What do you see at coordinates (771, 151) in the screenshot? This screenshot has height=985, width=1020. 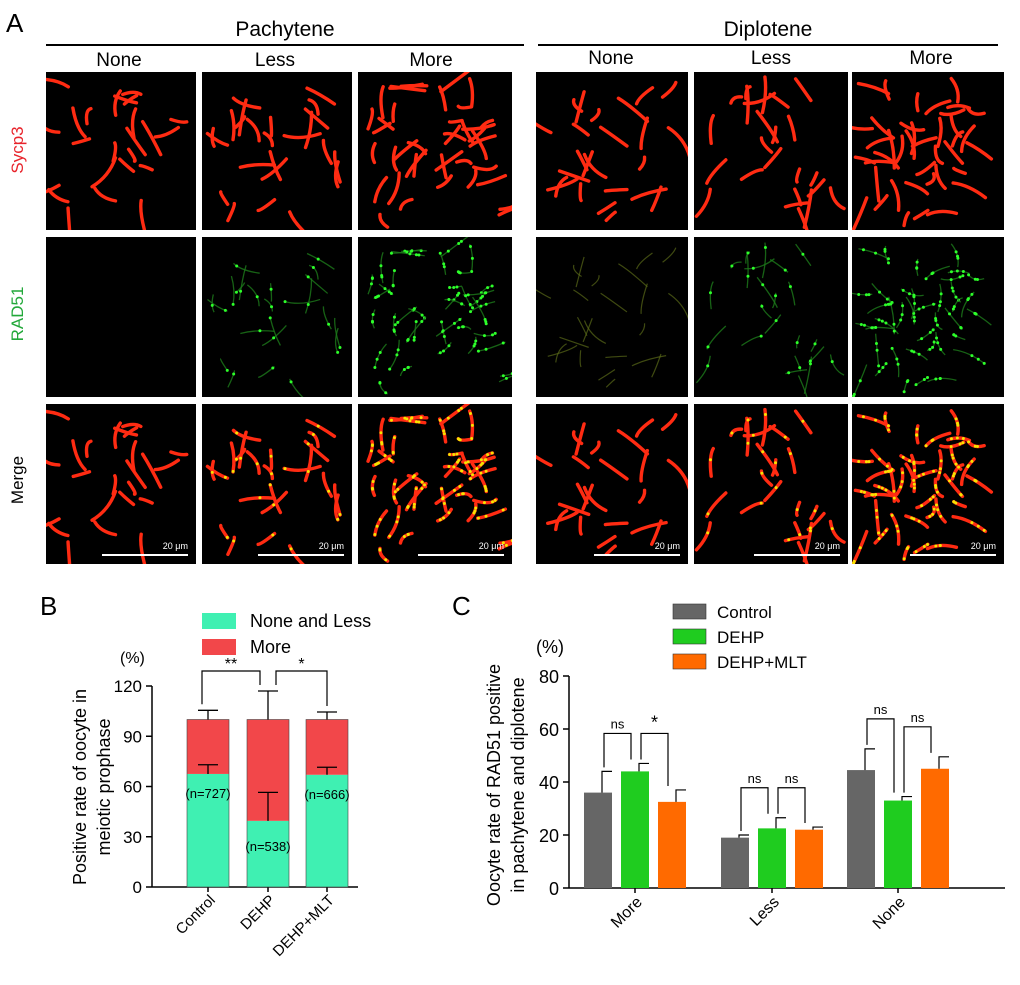 I see `micrograph-diplotene-less-sycp3` at bounding box center [771, 151].